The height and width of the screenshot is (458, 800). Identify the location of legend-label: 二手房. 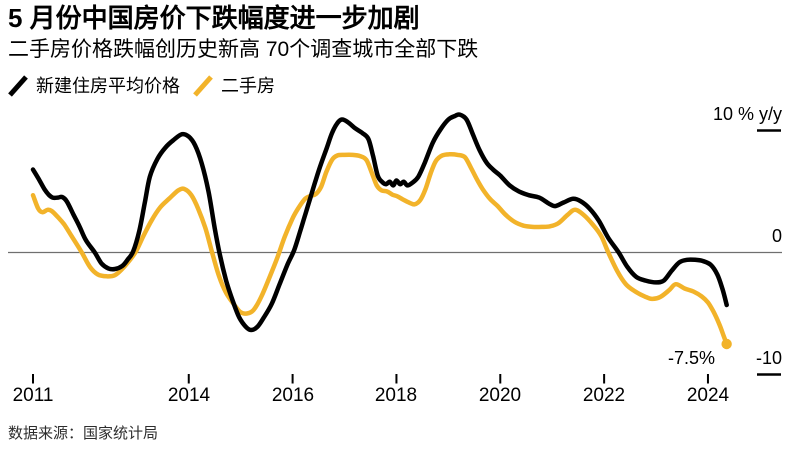
(248, 86).